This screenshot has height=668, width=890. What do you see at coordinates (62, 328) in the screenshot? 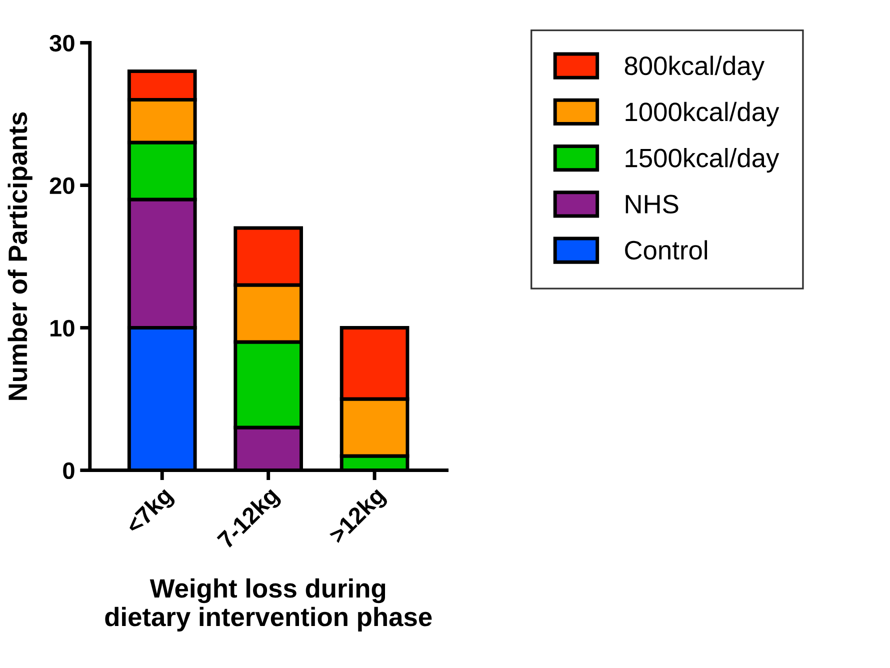
I see `y-tick-label: 10` at bounding box center [62, 328].